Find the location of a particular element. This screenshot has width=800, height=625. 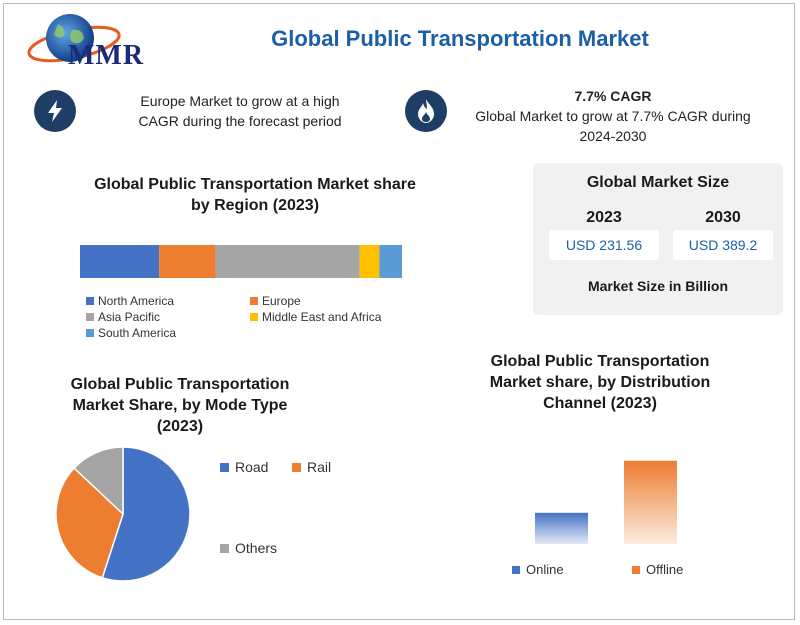

highlight-right-badge is located at coordinates (426, 111).